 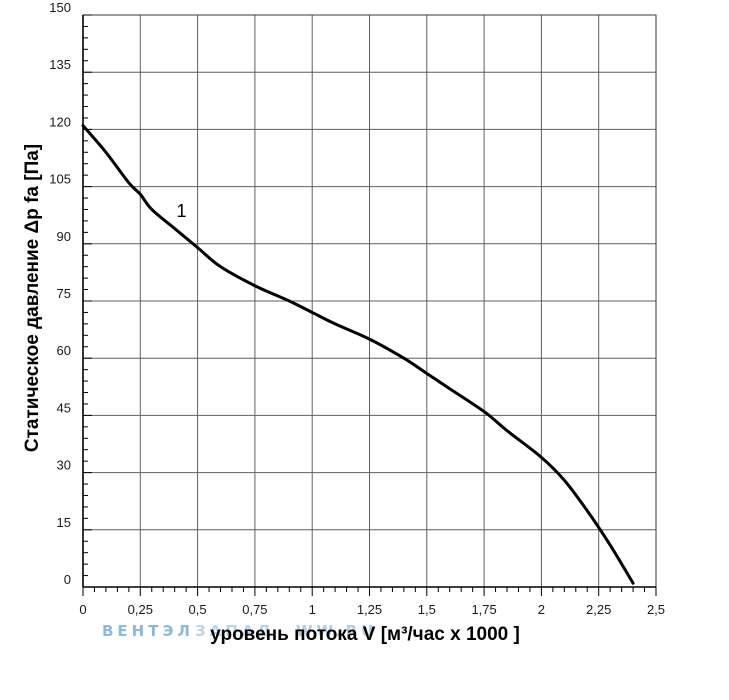 I want to click on x-tick-label: 1,5, so click(x=427, y=609).